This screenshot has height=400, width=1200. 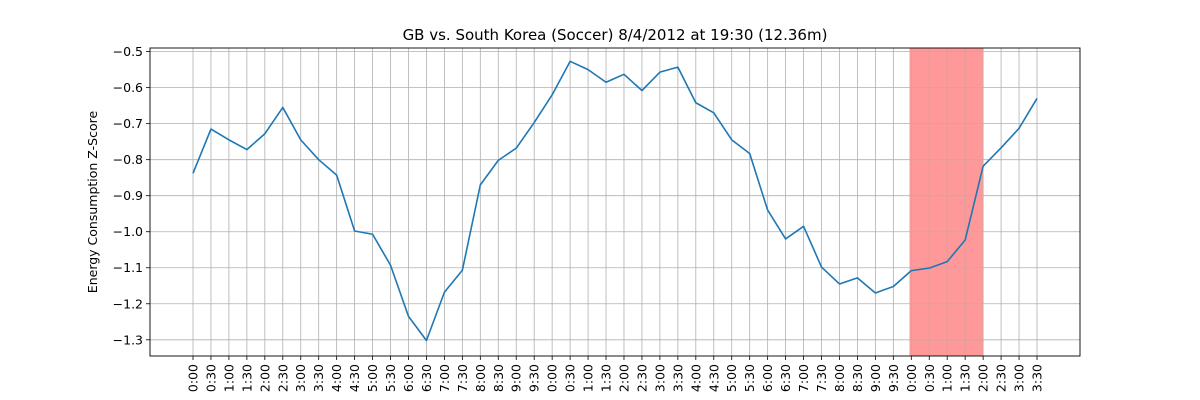 I want to click on y-tick-label: −1.1, so click(x=128, y=267).